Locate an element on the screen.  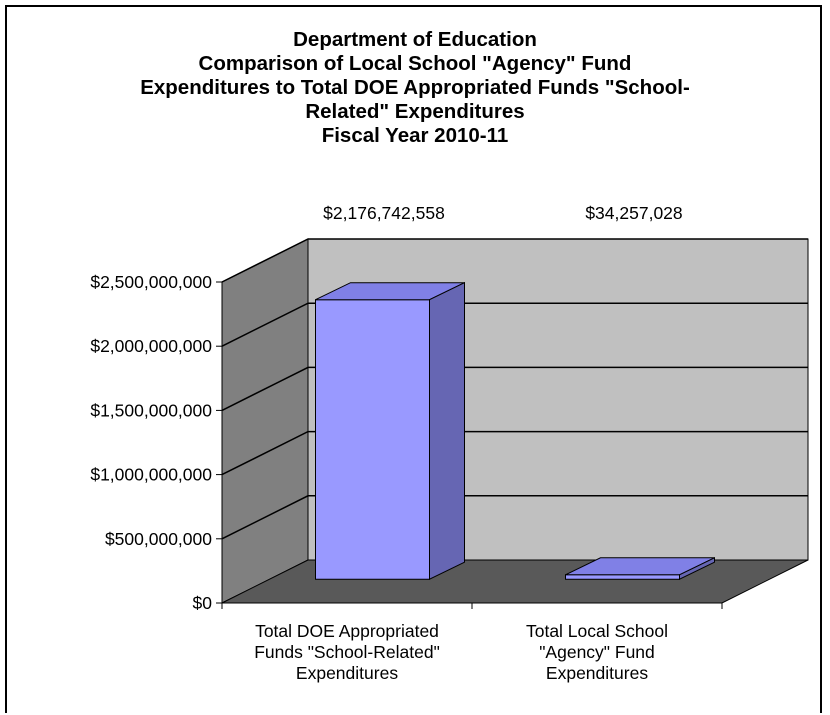
y-tick-label: $2,000,000,000 is located at coordinates (151, 346).